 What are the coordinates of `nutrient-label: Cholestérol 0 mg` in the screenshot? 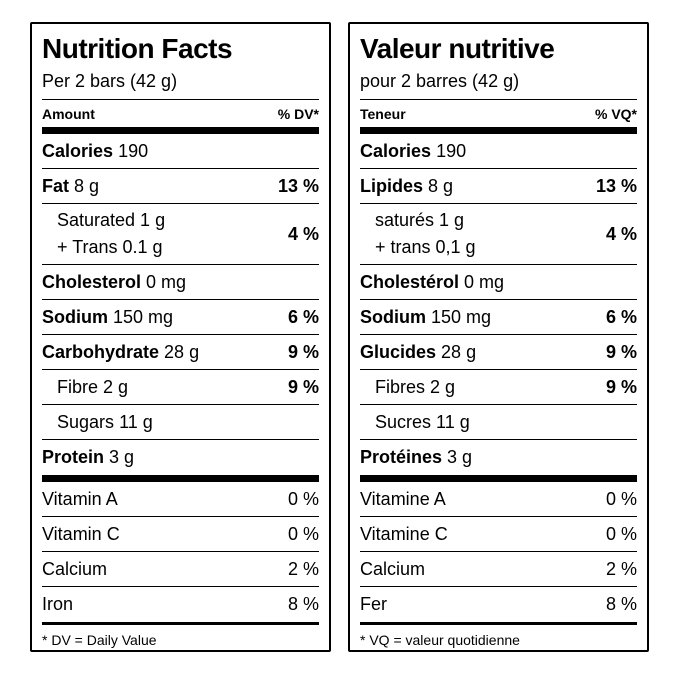 It's located at (435, 282).